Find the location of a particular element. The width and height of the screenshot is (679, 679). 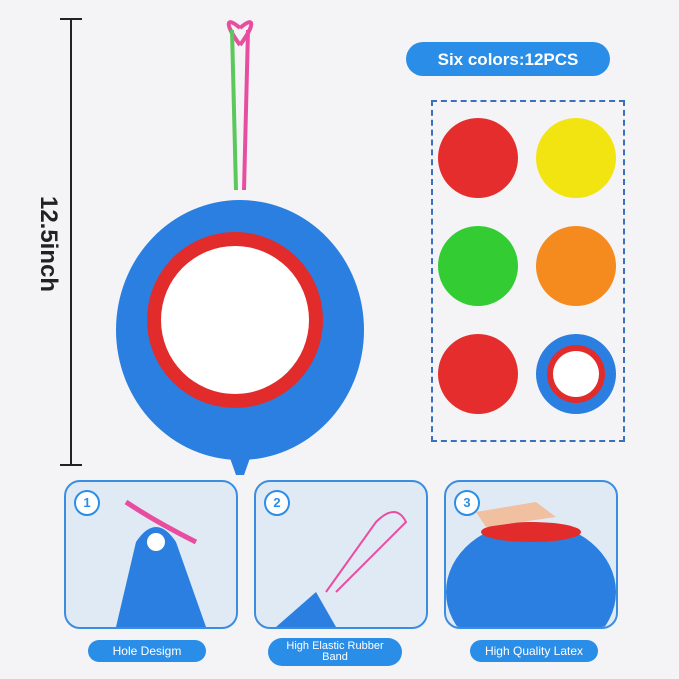

step-number: 2 is located at coordinates (277, 503).